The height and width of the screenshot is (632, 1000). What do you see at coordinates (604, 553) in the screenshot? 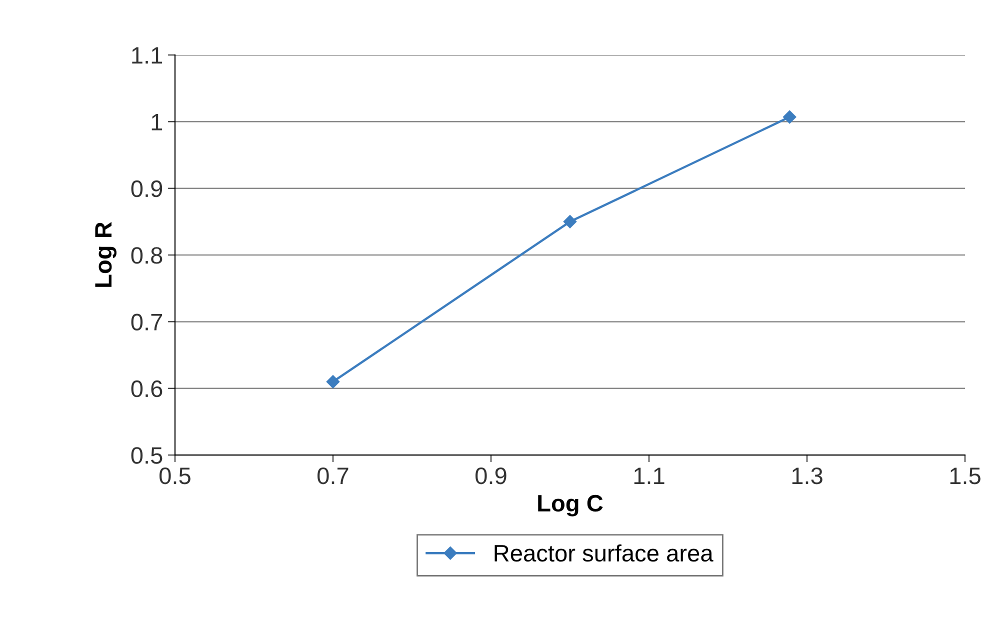
I see `legend-label: Reactor surface area` at bounding box center [604, 553].